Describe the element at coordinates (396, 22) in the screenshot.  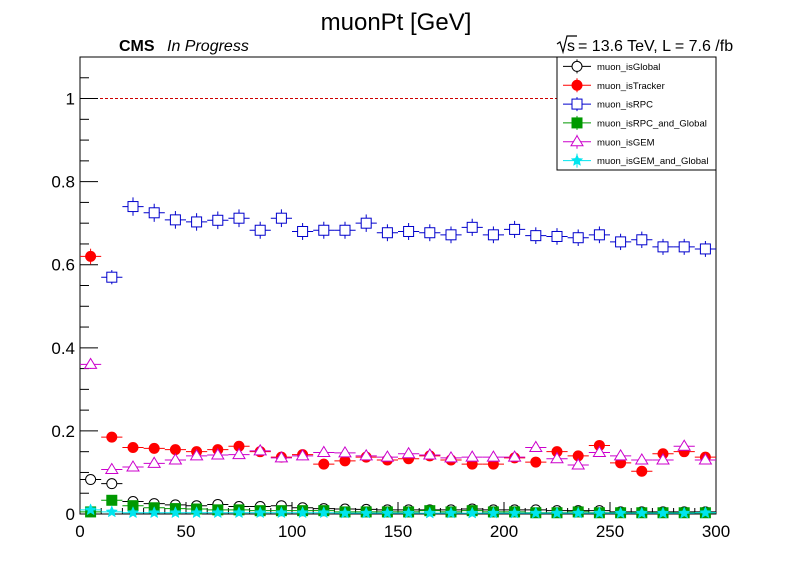
I see `chart-title: muonPt [GeV]` at that location.